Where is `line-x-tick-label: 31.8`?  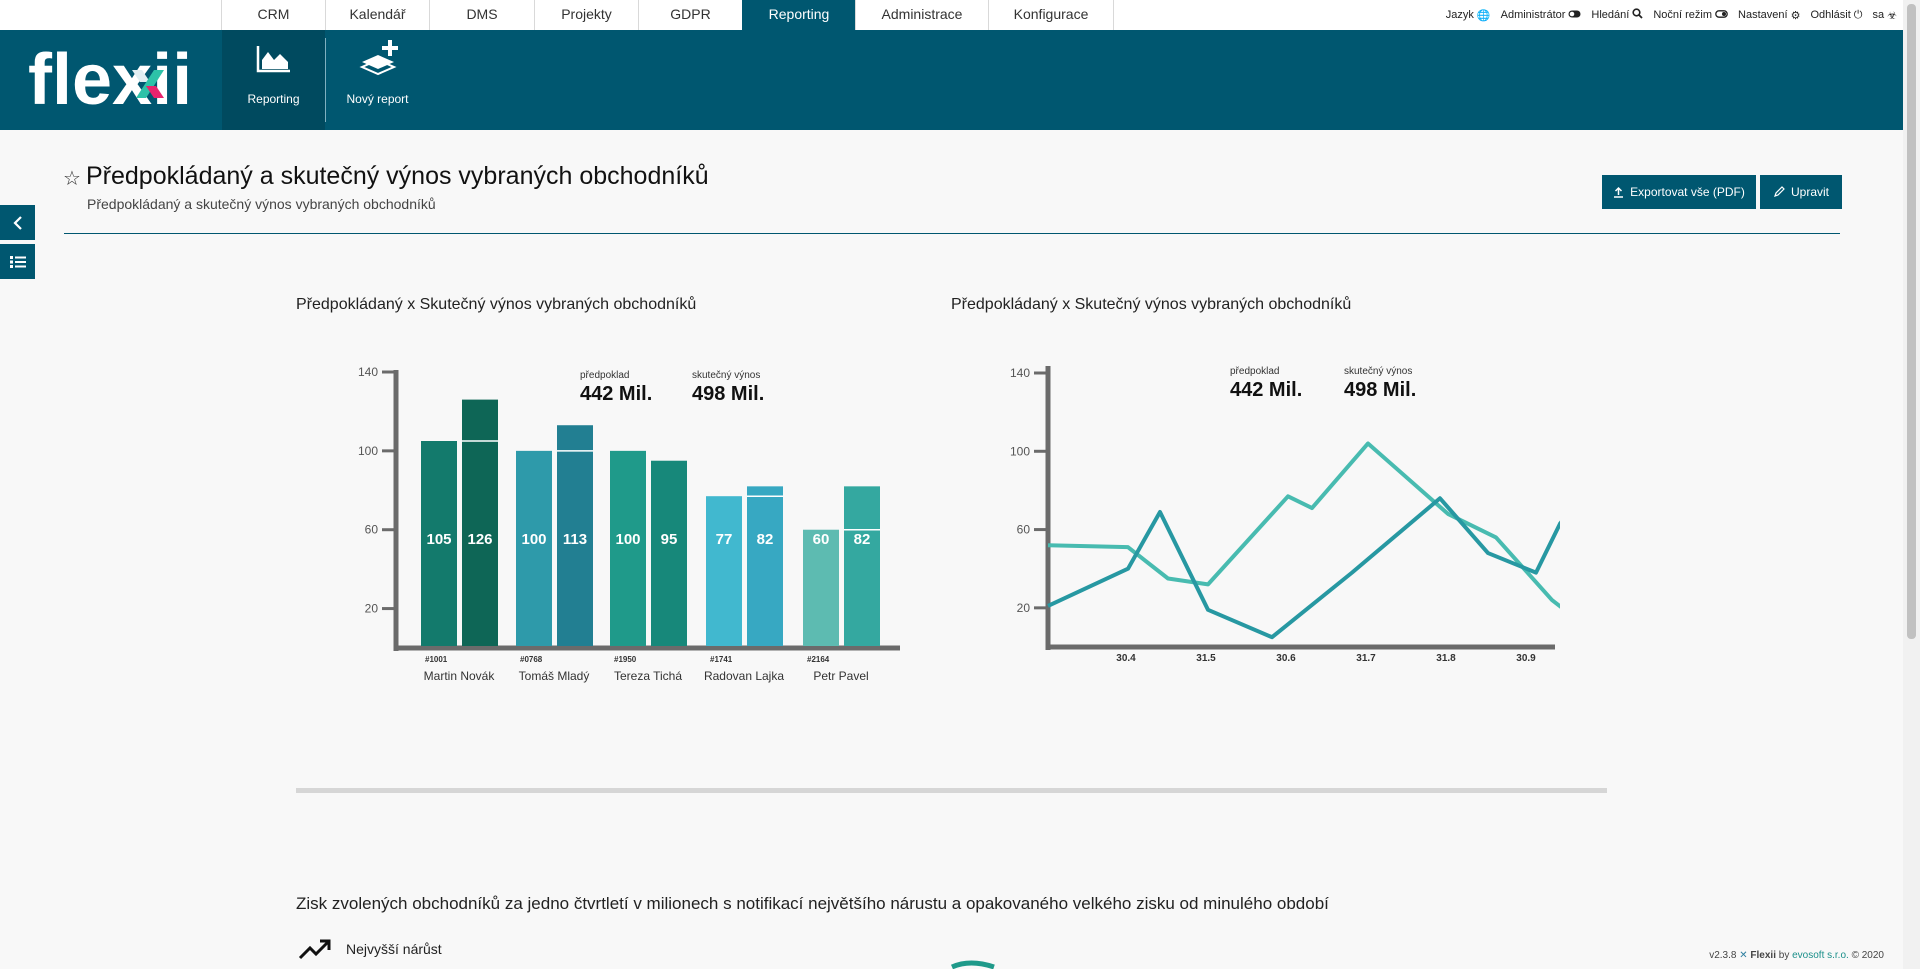
line-x-tick-label: 31.8 is located at coordinates (1446, 658).